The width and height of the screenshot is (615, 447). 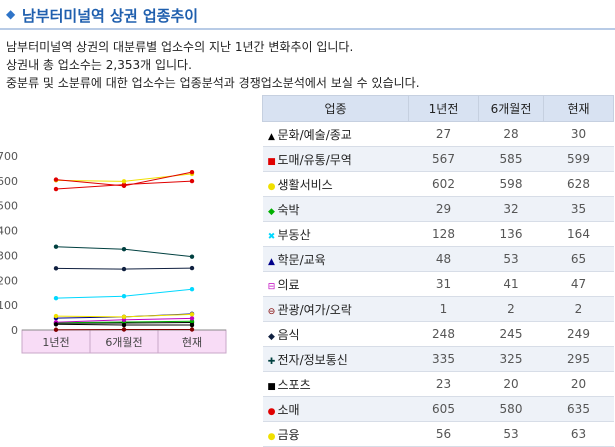 I want to click on title-divider, so click(x=307, y=29).